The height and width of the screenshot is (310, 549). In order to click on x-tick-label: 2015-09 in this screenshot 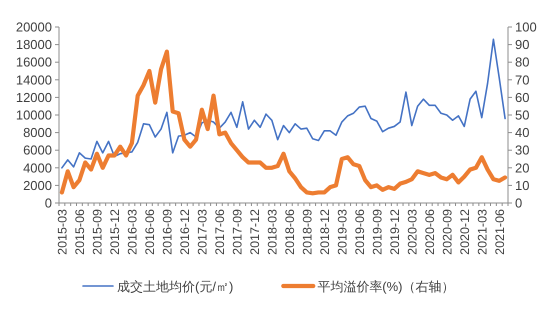, I will do `click(97, 231)`.